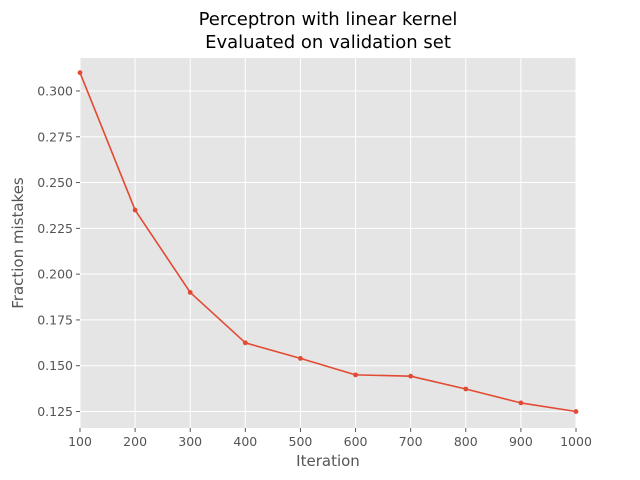  I want to click on y-tick-label-0.150: 0.150, so click(55, 365).